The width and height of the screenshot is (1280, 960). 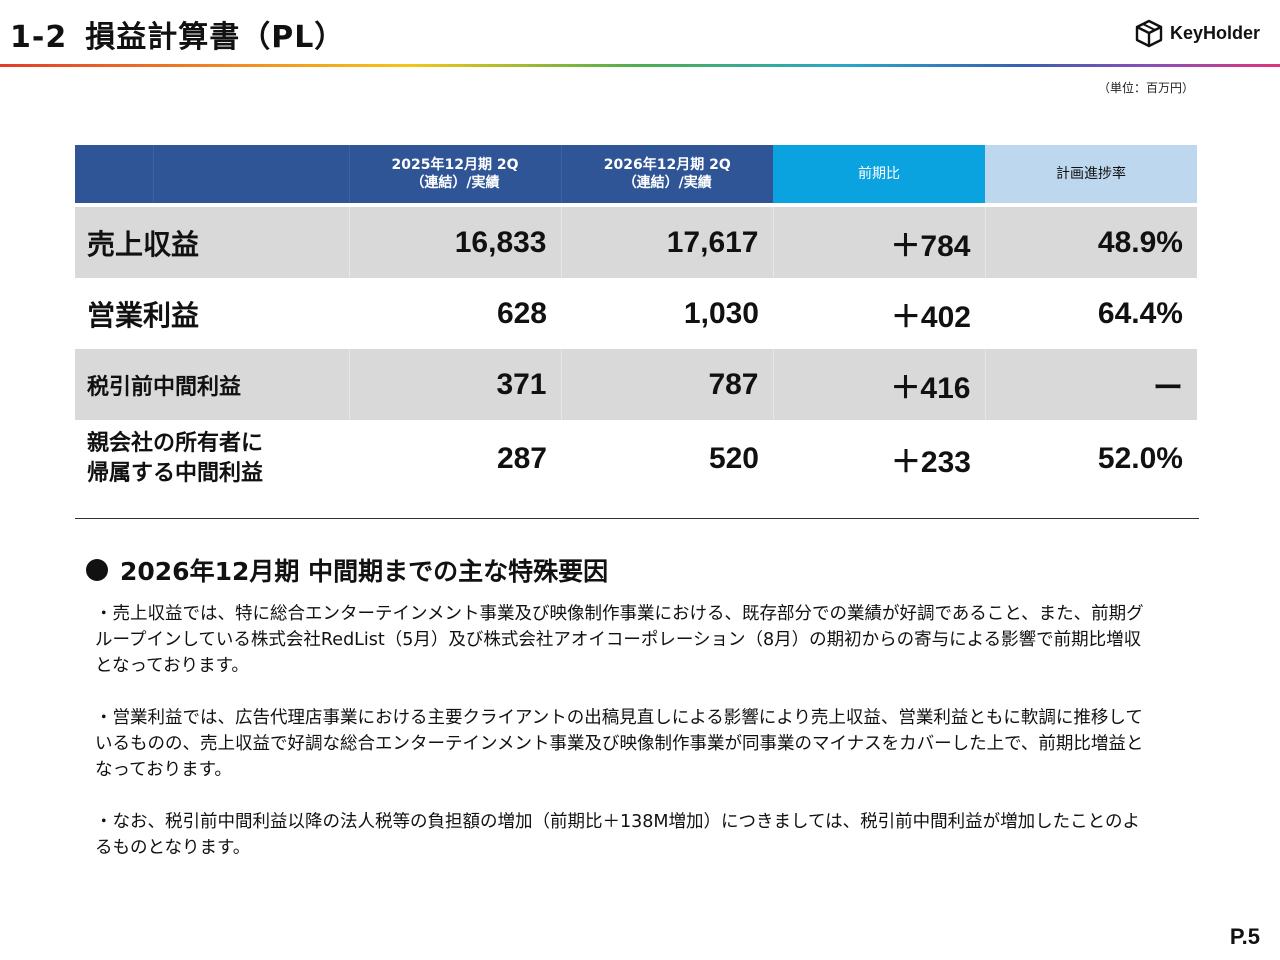 What do you see at coordinates (39, 37) in the screenshot?
I see `section-number: 1-2` at bounding box center [39, 37].